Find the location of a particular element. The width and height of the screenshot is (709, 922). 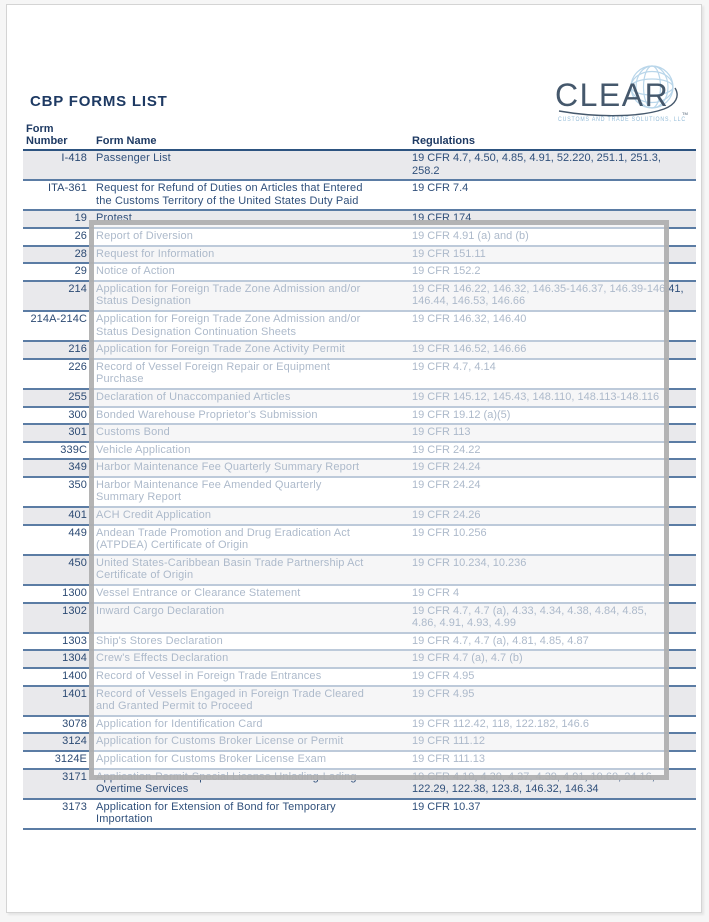

regulations-cell: 19 CFR 7.4 is located at coordinates (440, 188).